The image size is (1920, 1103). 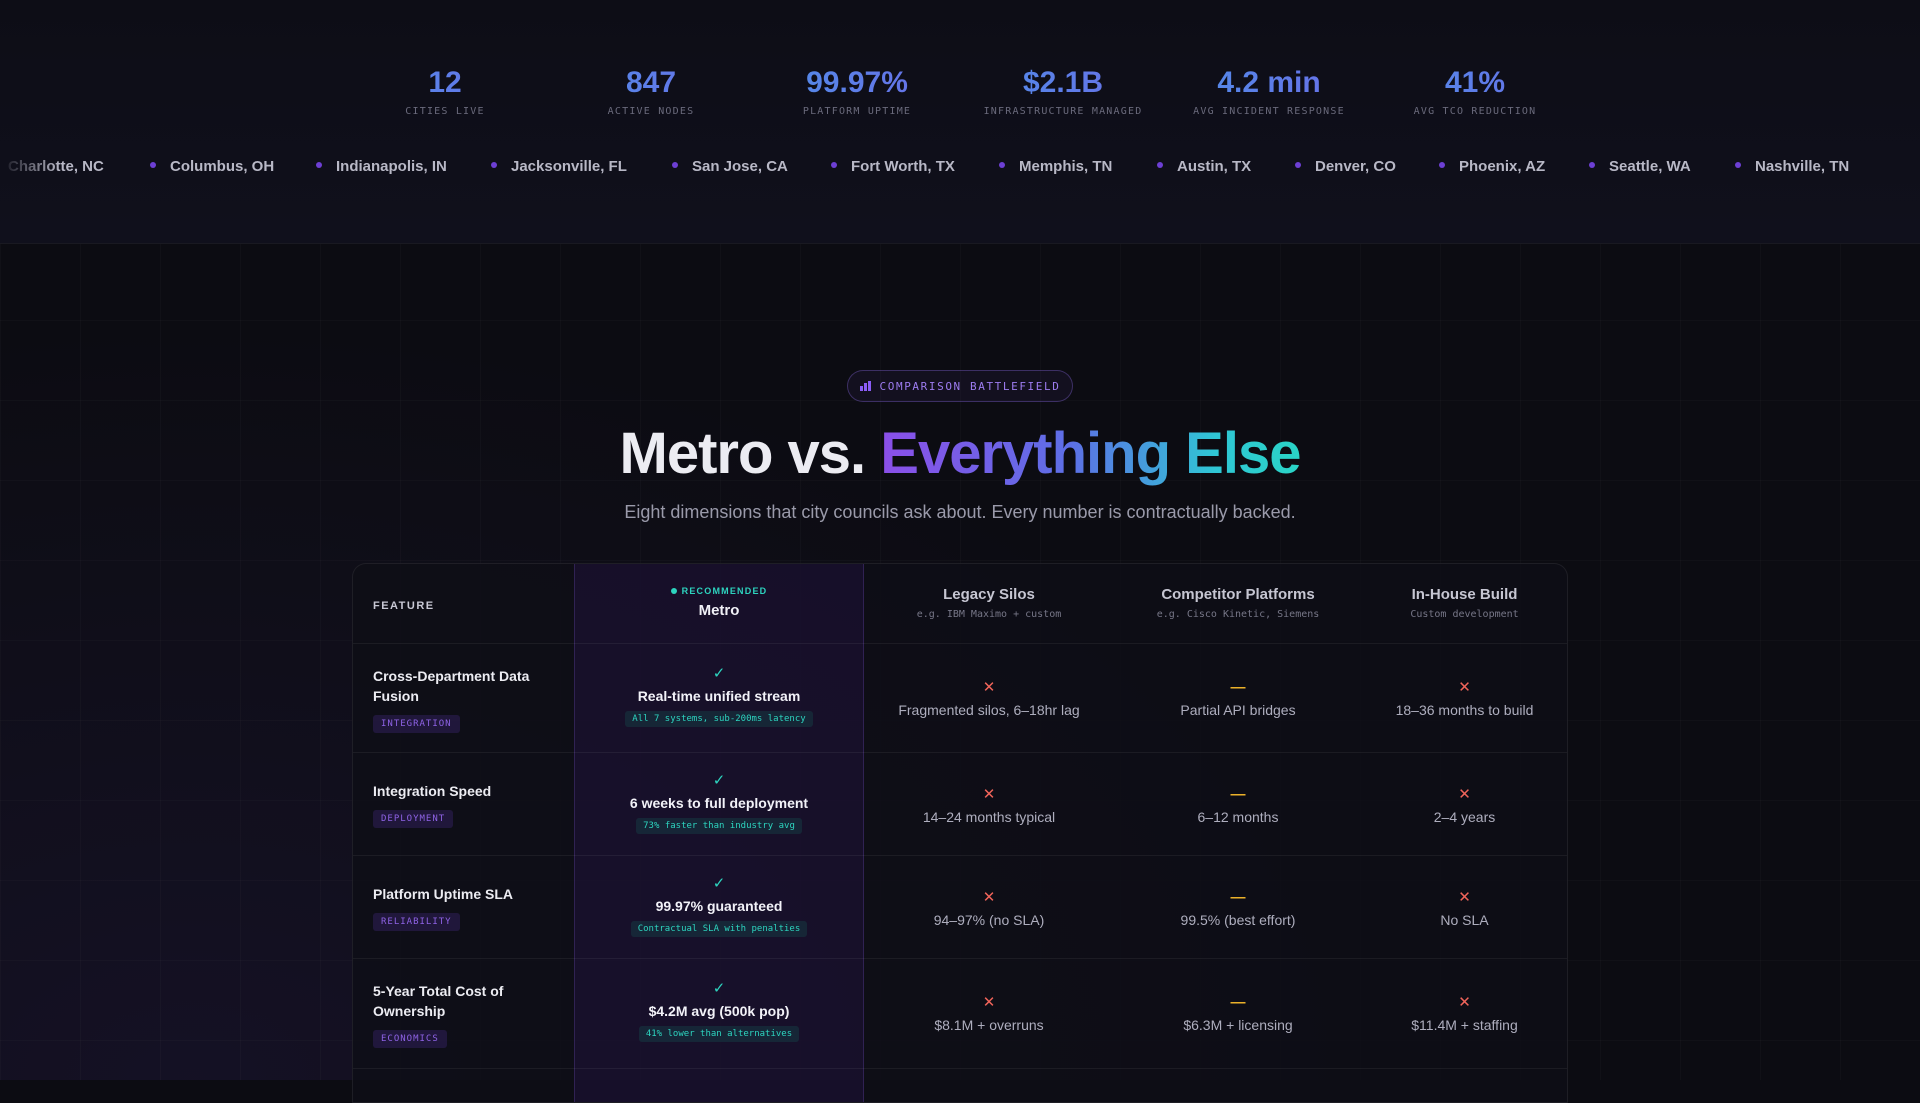 I want to click on column-title: In-House Build, so click(x=1464, y=594).